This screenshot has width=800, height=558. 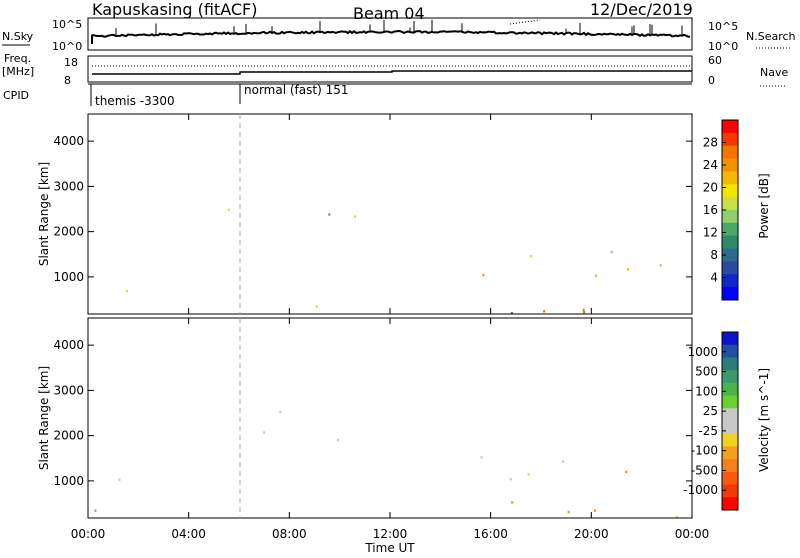 What do you see at coordinates (188, 534) in the screenshot?
I see `x-tick-label: 04:00` at bounding box center [188, 534].